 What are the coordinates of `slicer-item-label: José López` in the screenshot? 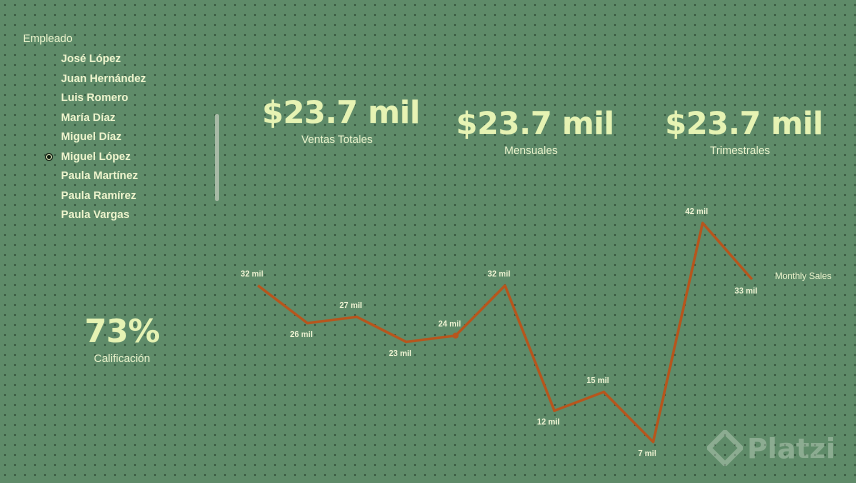 It's located at (91, 59).